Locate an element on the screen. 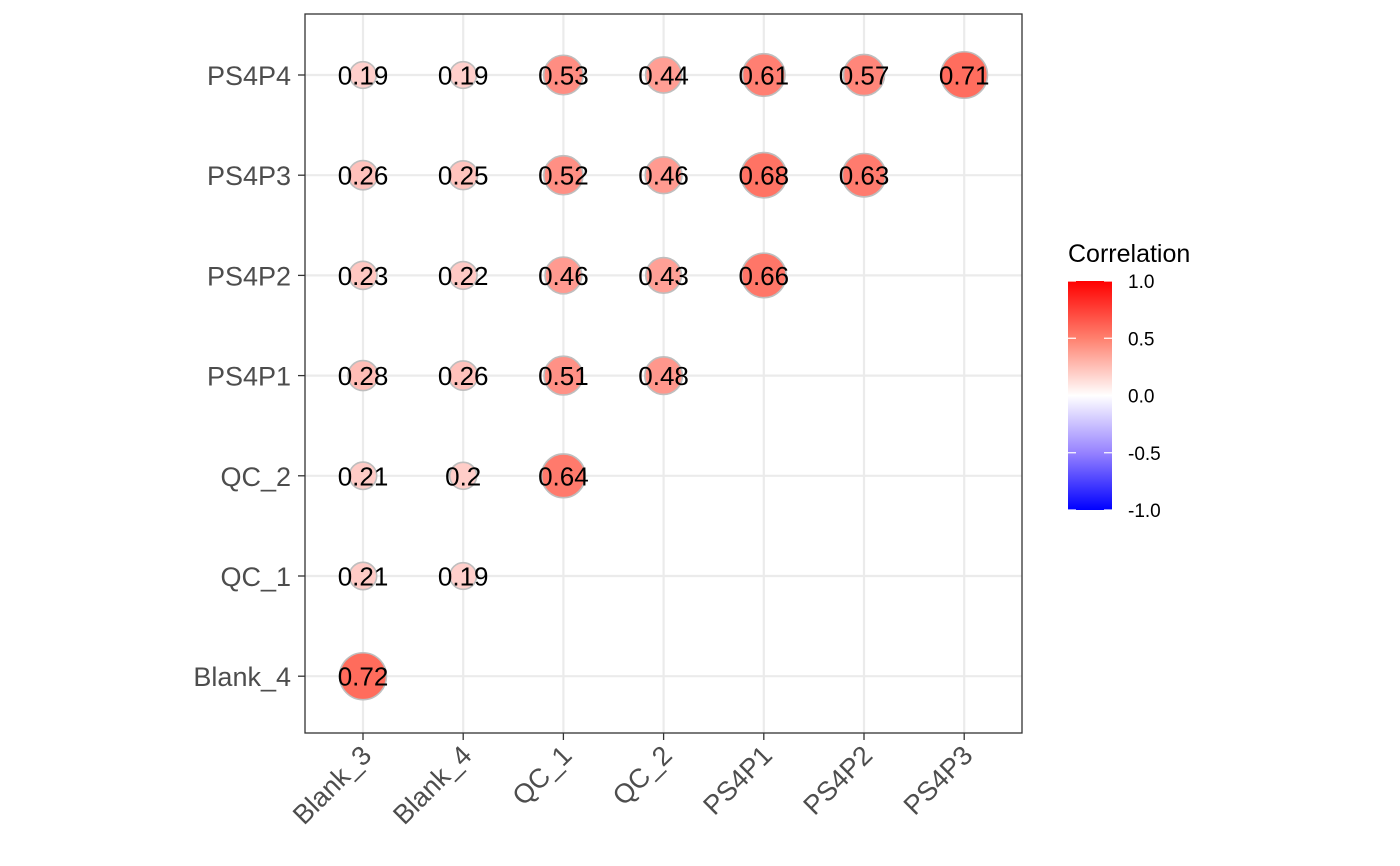 The height and width of the screenshot is (866, 1400). y-tick-label-ps4p3: PS4P3 is located at coordinates (249, 176).